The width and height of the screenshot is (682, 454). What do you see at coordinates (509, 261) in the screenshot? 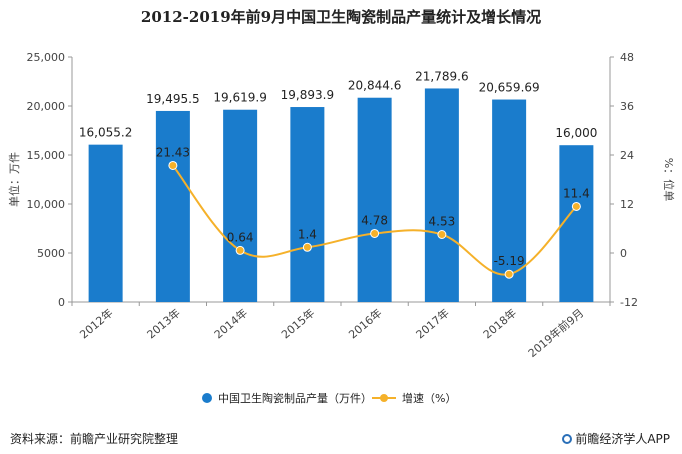
I see `growth-value-label: -5.19` at bounding box center [509, 261].